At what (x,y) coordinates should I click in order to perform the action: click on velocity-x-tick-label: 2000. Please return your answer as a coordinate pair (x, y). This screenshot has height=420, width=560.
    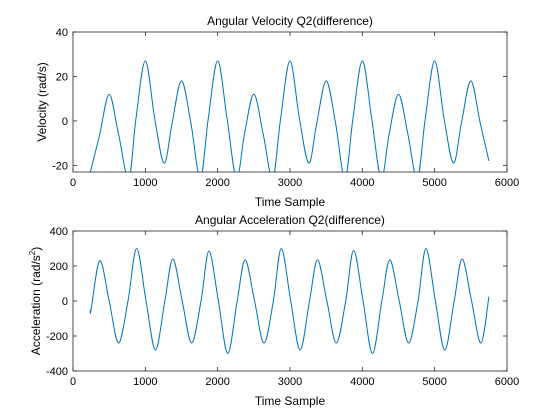
    Looking at the image, I should click on (217, 183).